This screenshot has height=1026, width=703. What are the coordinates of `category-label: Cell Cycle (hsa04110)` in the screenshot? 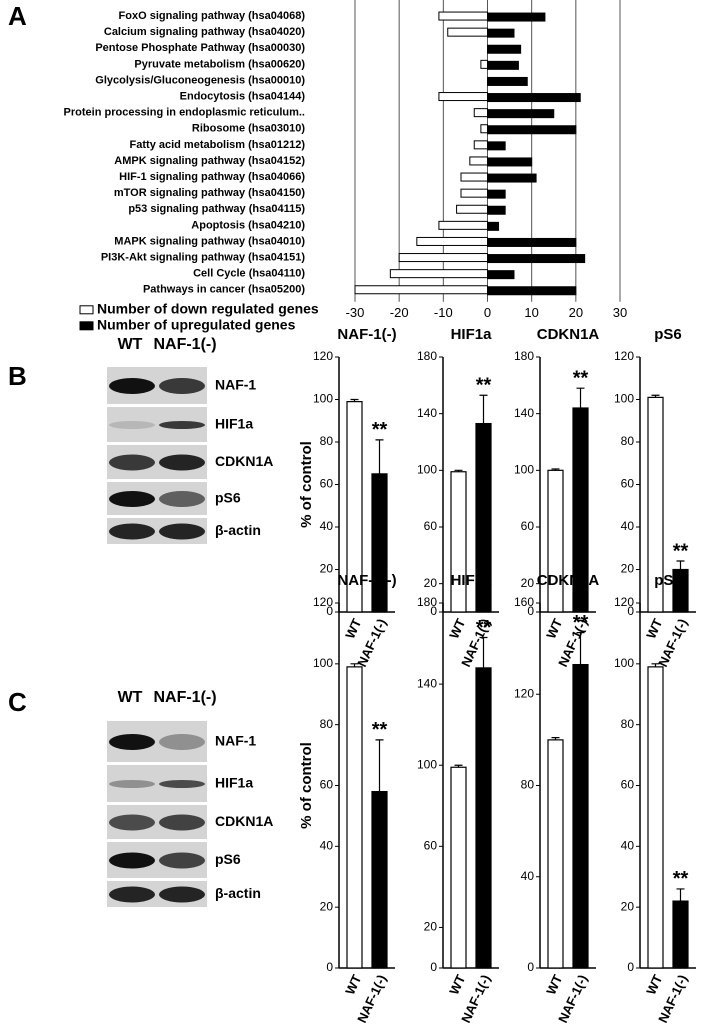 It's located at (249, 274).